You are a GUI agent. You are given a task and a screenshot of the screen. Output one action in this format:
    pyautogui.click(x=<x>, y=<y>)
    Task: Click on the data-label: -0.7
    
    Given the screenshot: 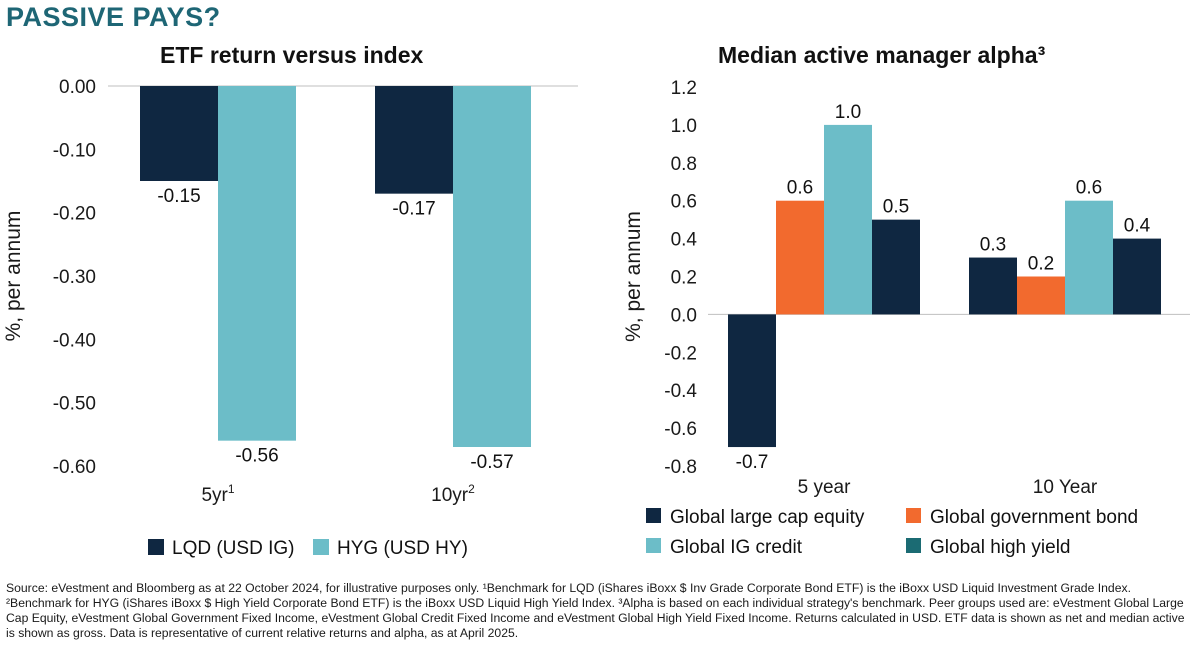 What is the action you would take?
    pyautogui.click(x=752, y=462)
    